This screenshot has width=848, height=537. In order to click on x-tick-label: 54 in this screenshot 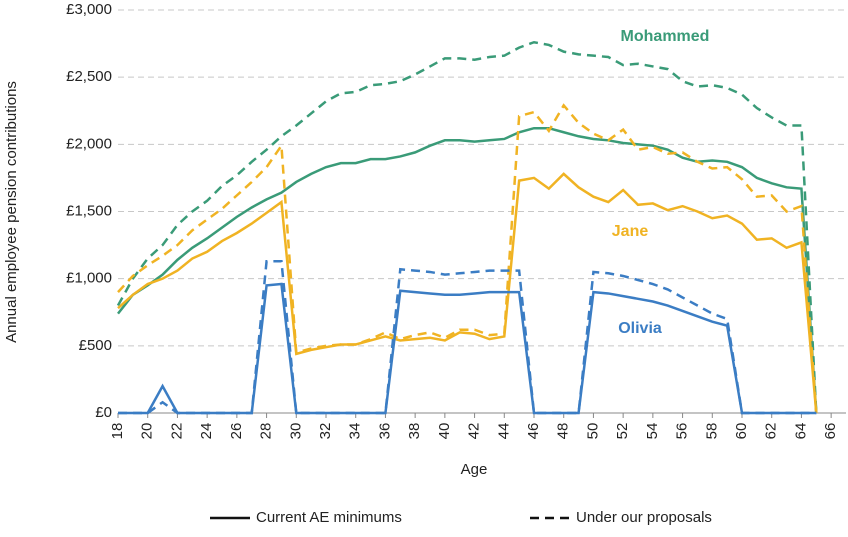, I will do `click(652, 431)`.